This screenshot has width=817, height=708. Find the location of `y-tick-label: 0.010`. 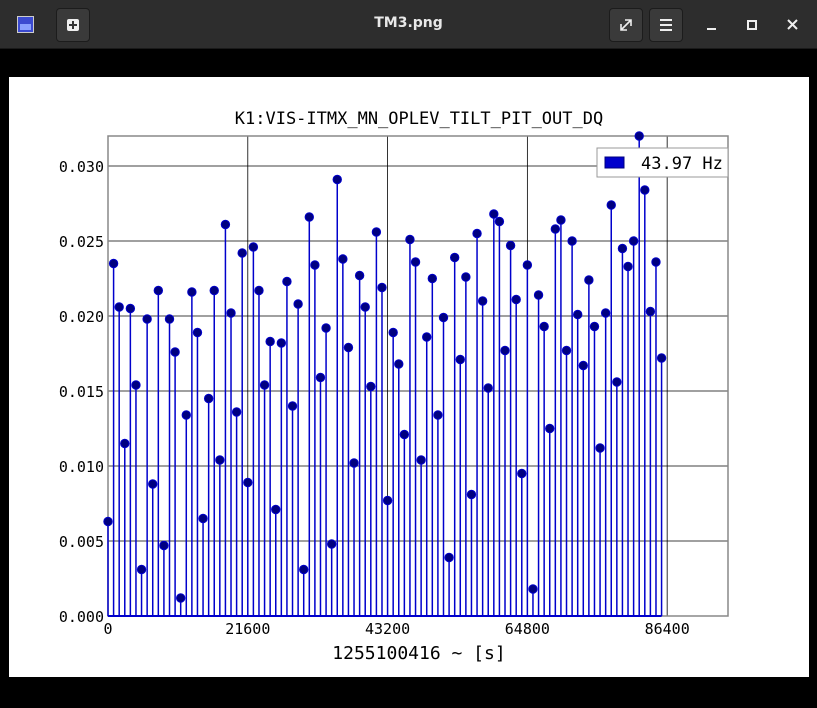

y-tick-label: 0.010 is located at coordinates (81, 467).